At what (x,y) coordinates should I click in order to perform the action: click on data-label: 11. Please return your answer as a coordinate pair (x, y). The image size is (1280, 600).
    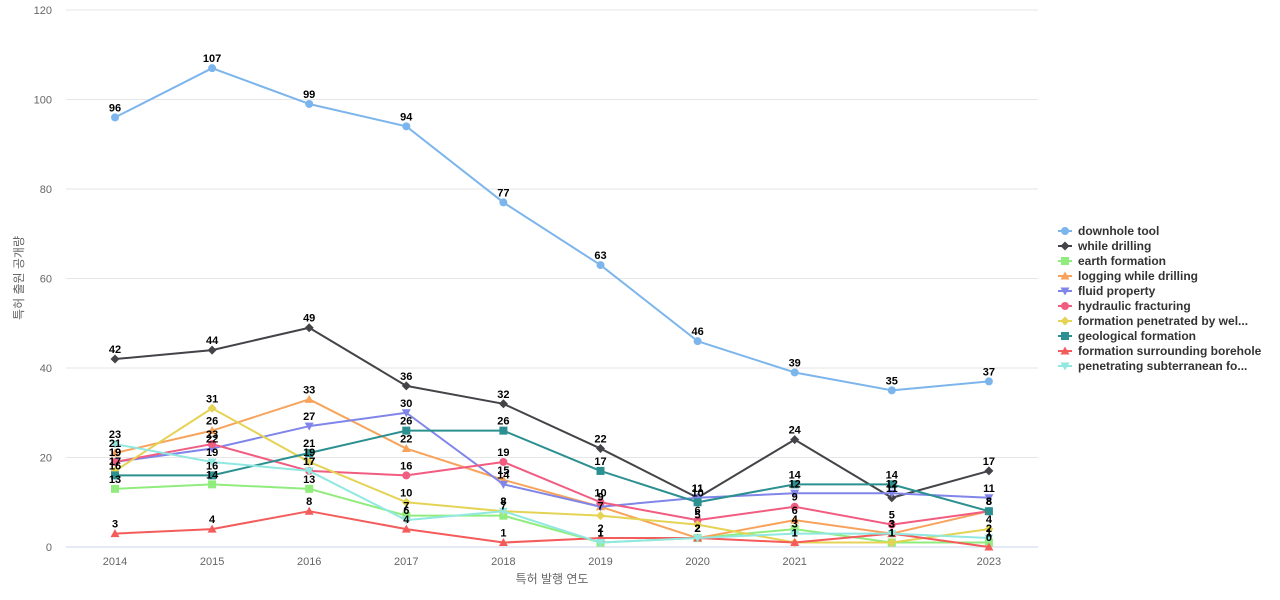
    Looking at the image, I should click on (698, 489).